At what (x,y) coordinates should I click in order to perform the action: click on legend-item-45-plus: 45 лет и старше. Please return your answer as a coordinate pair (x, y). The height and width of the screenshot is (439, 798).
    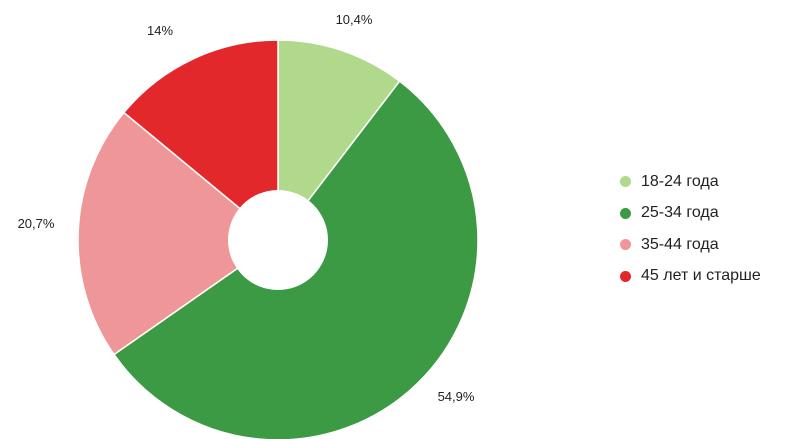
    Looking at the image, I should click on (709, 276).